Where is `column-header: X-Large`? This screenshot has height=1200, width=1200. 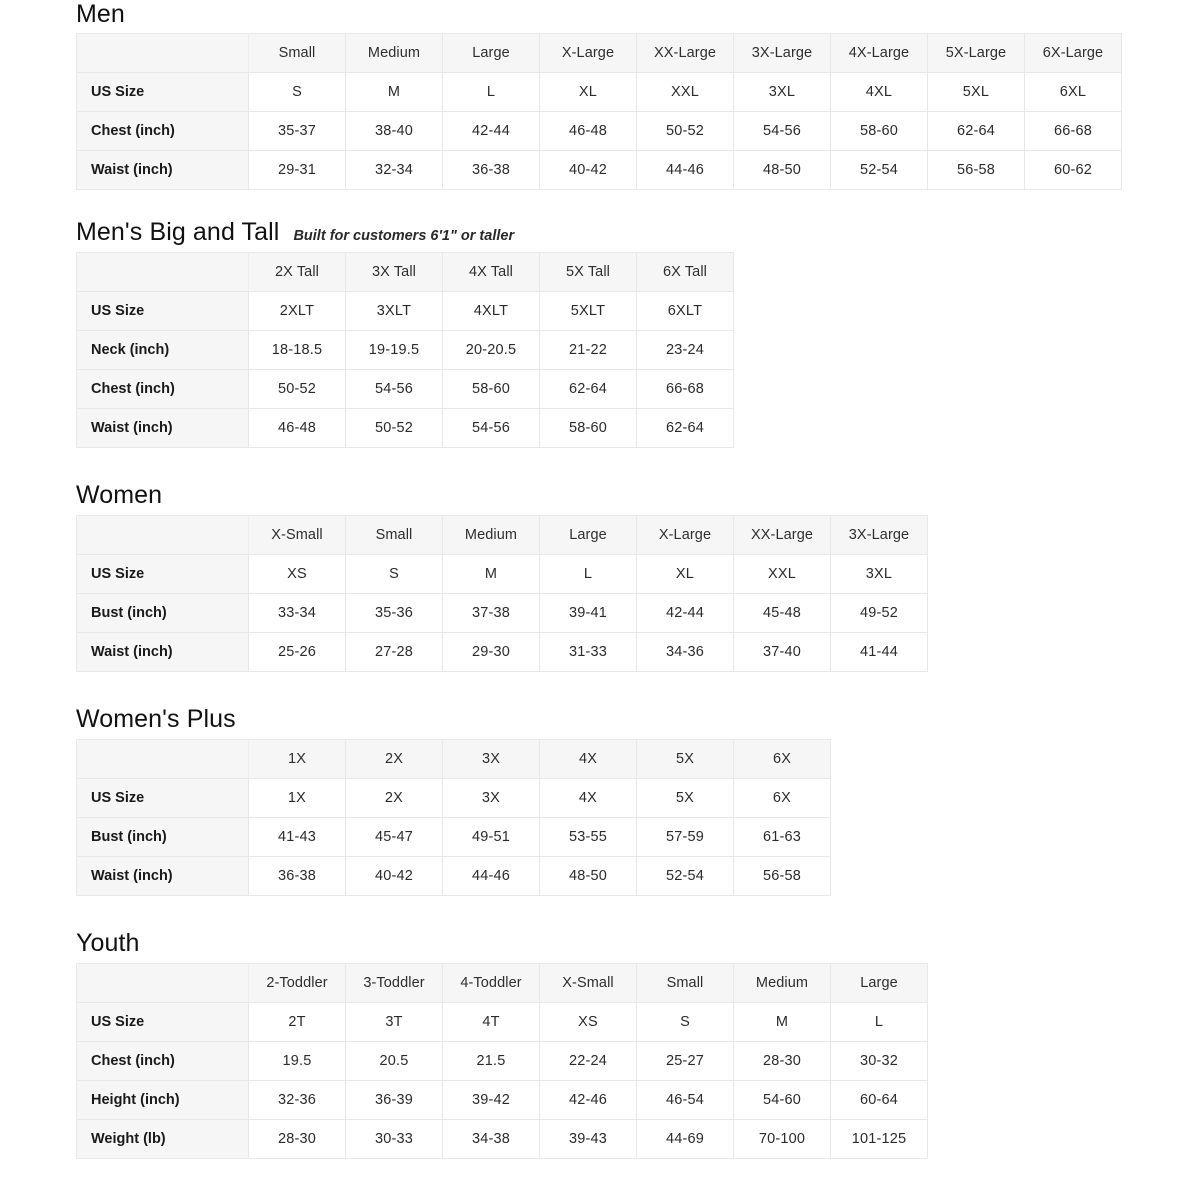
column-header: X-Large is located at coordinates (685, 535).